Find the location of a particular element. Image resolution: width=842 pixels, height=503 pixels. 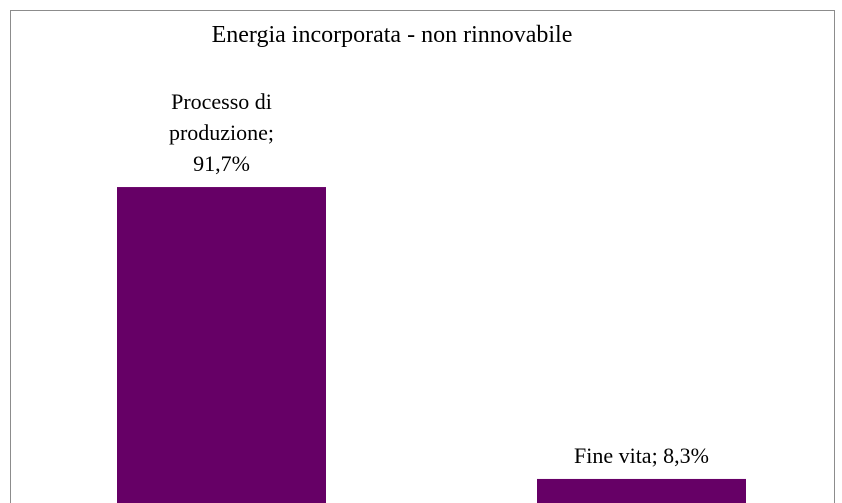

data-label: Processo di produzione; 91,7% is located at coordinates (221, 133).